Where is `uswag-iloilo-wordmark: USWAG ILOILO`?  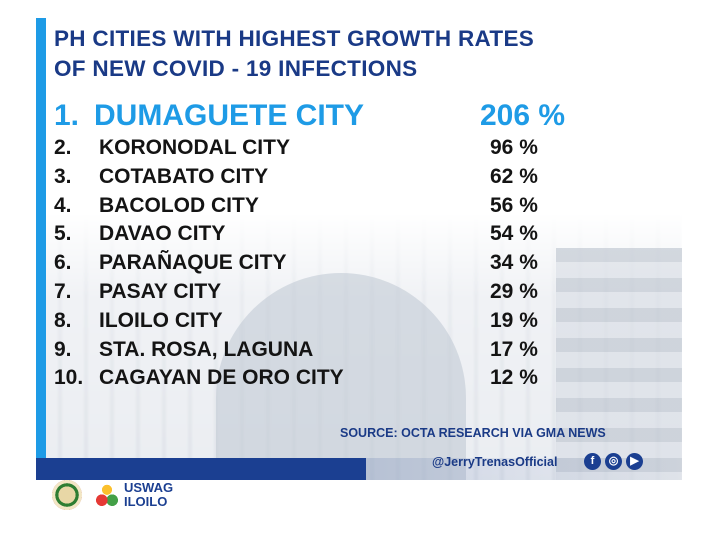
uswag-iloilo-wordmark: USWAG ILOILO is located at coordinates (148, 495).